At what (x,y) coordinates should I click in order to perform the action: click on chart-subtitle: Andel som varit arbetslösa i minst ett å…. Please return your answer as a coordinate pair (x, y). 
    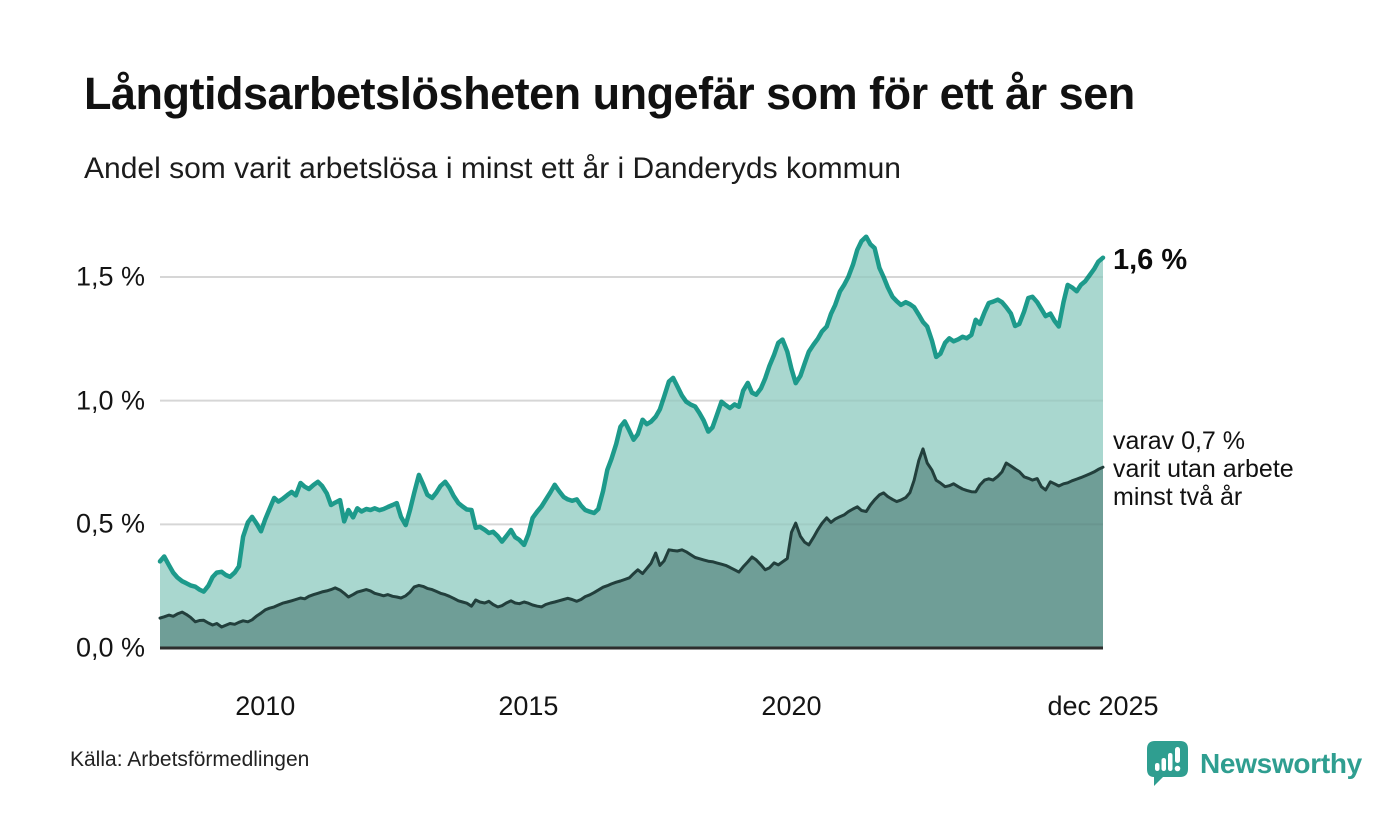
    Looking at the image, I should click on (492, 168).